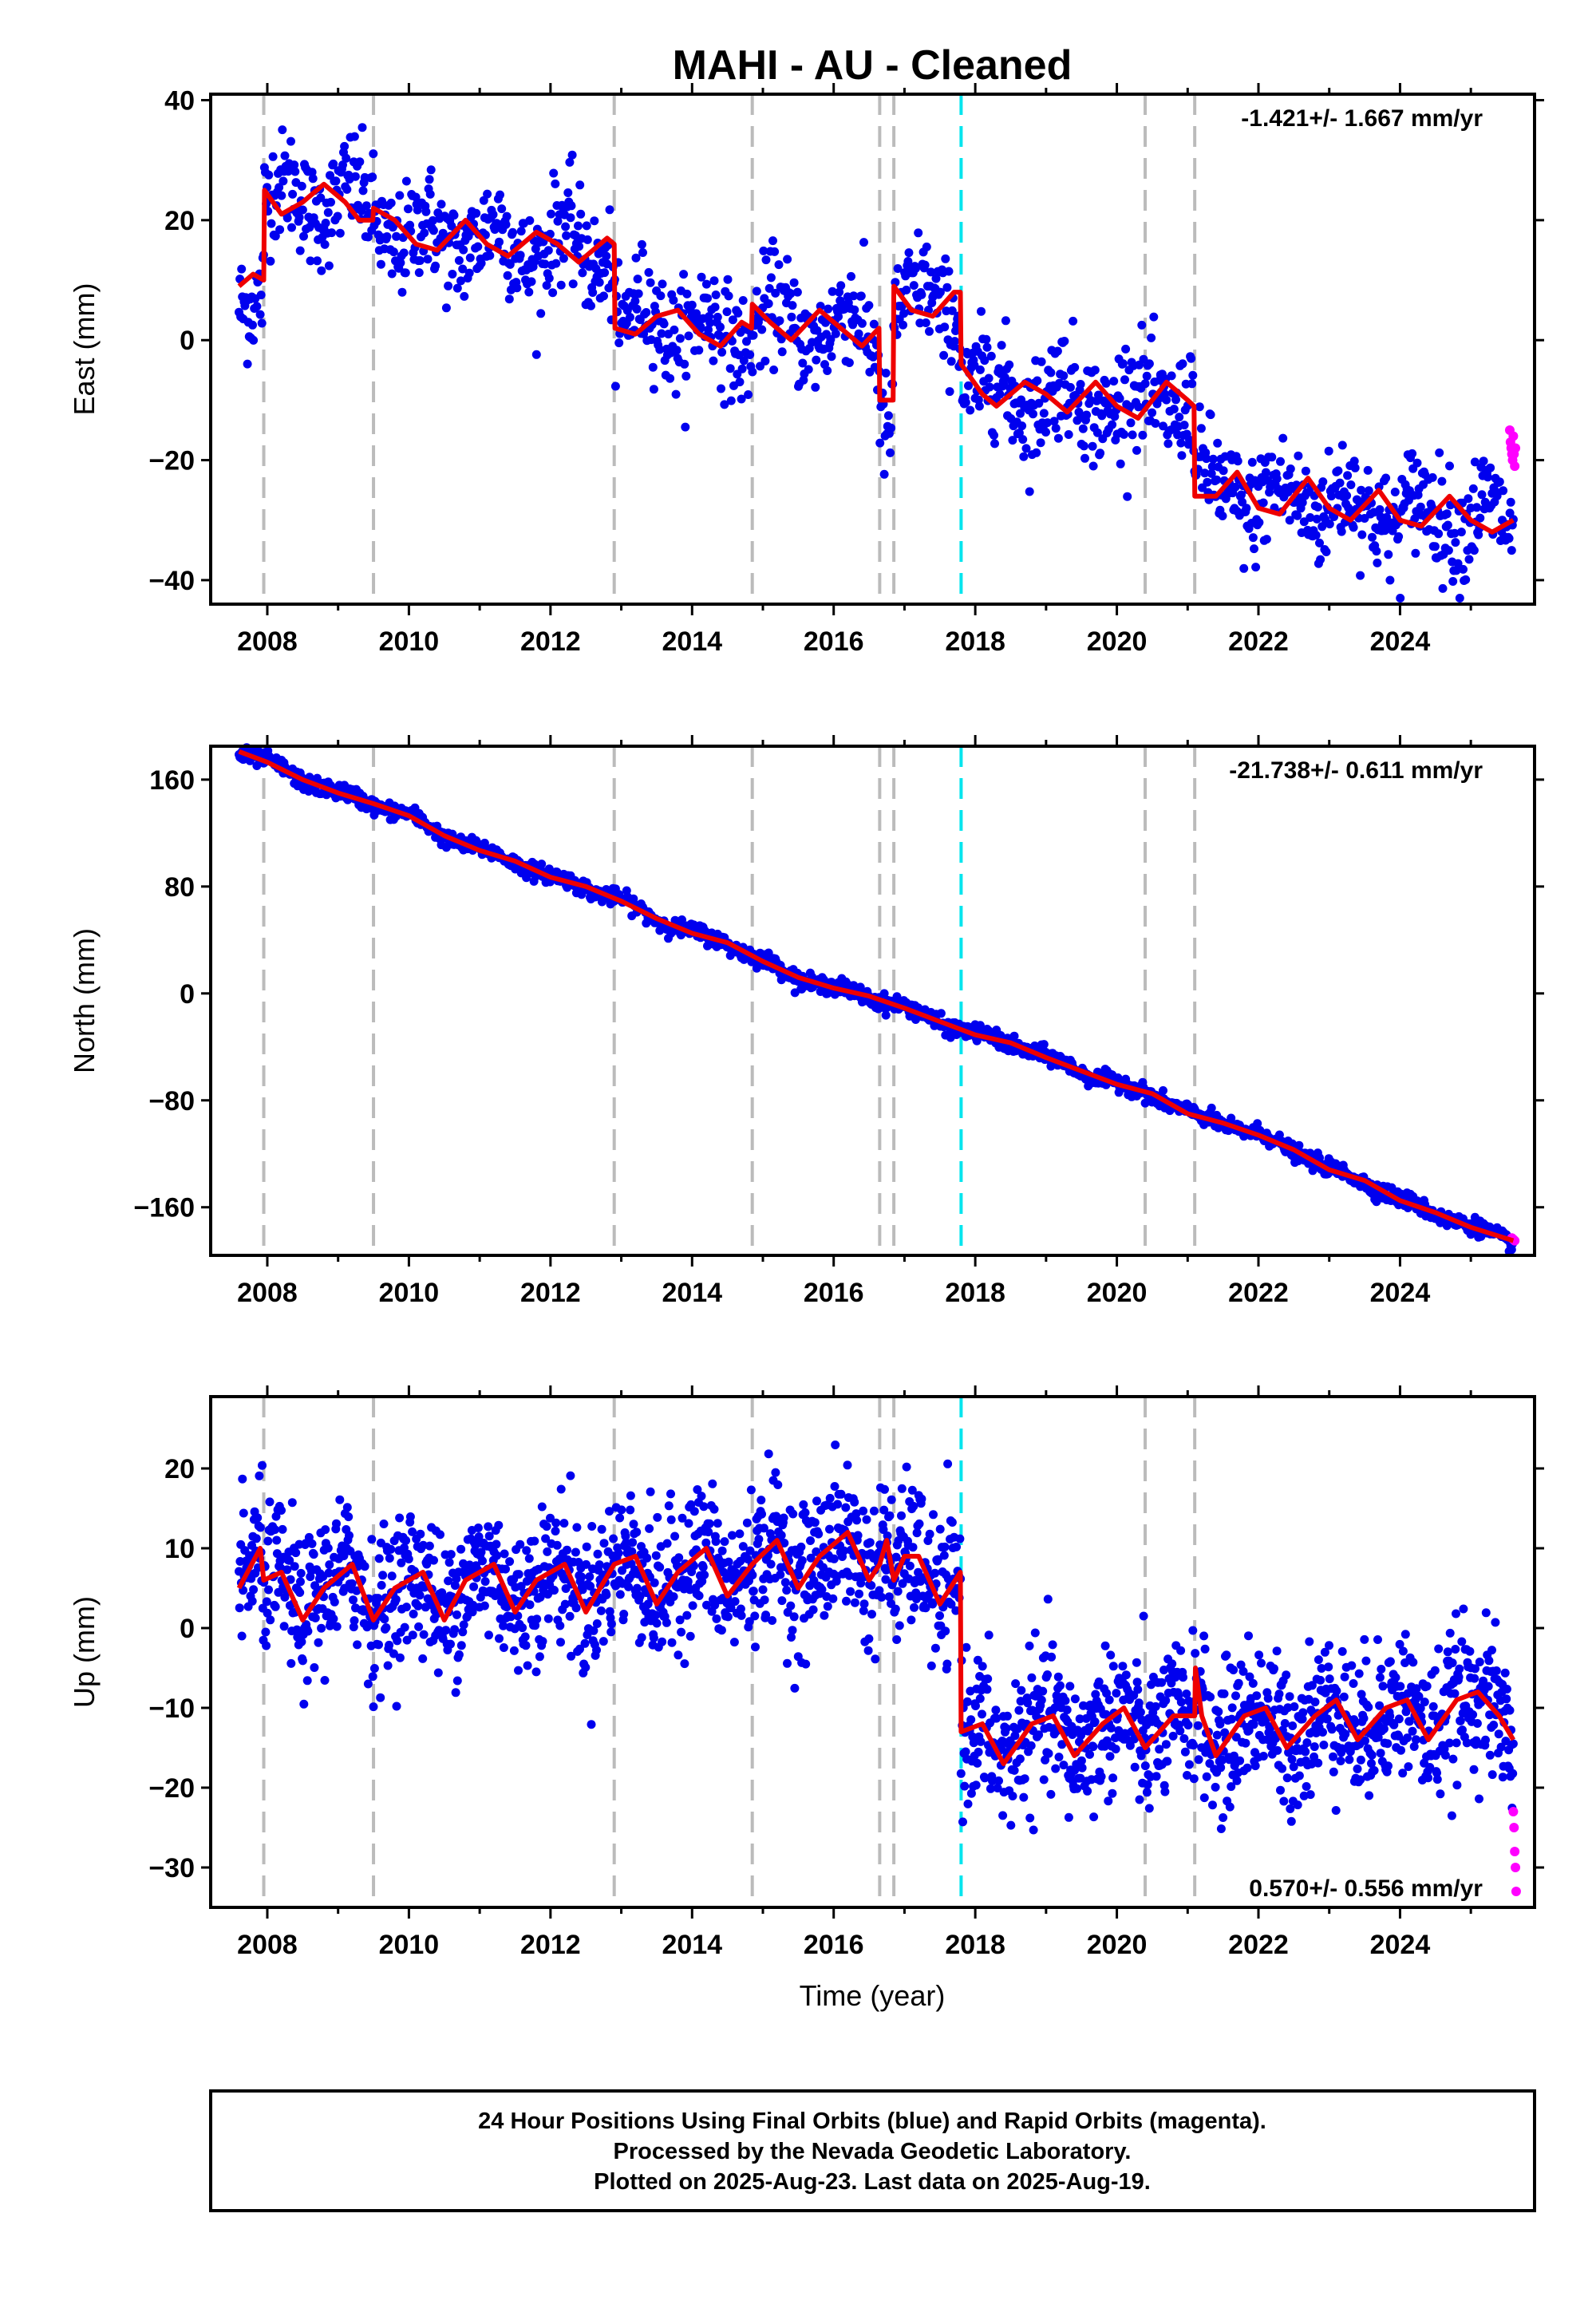 Image resolution: width=1596 pixels, height=2316 pixels. Describe the element at coordinates (179, 888) in the screenshot. I see `y-tick-label: 80` at that location.